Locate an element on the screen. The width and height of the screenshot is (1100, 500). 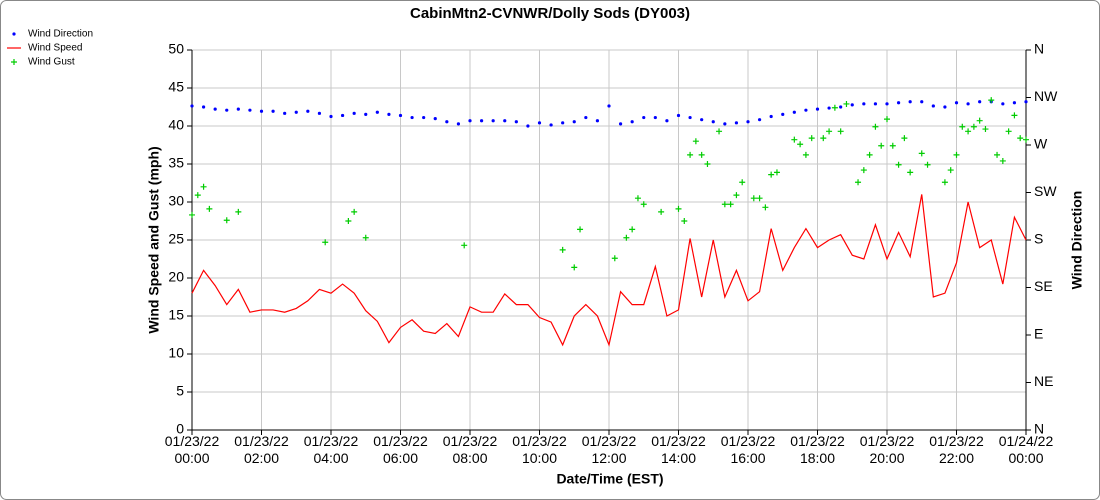
x-tick-label: 01/23/22 08:00 is located at coordinates (470, 449).